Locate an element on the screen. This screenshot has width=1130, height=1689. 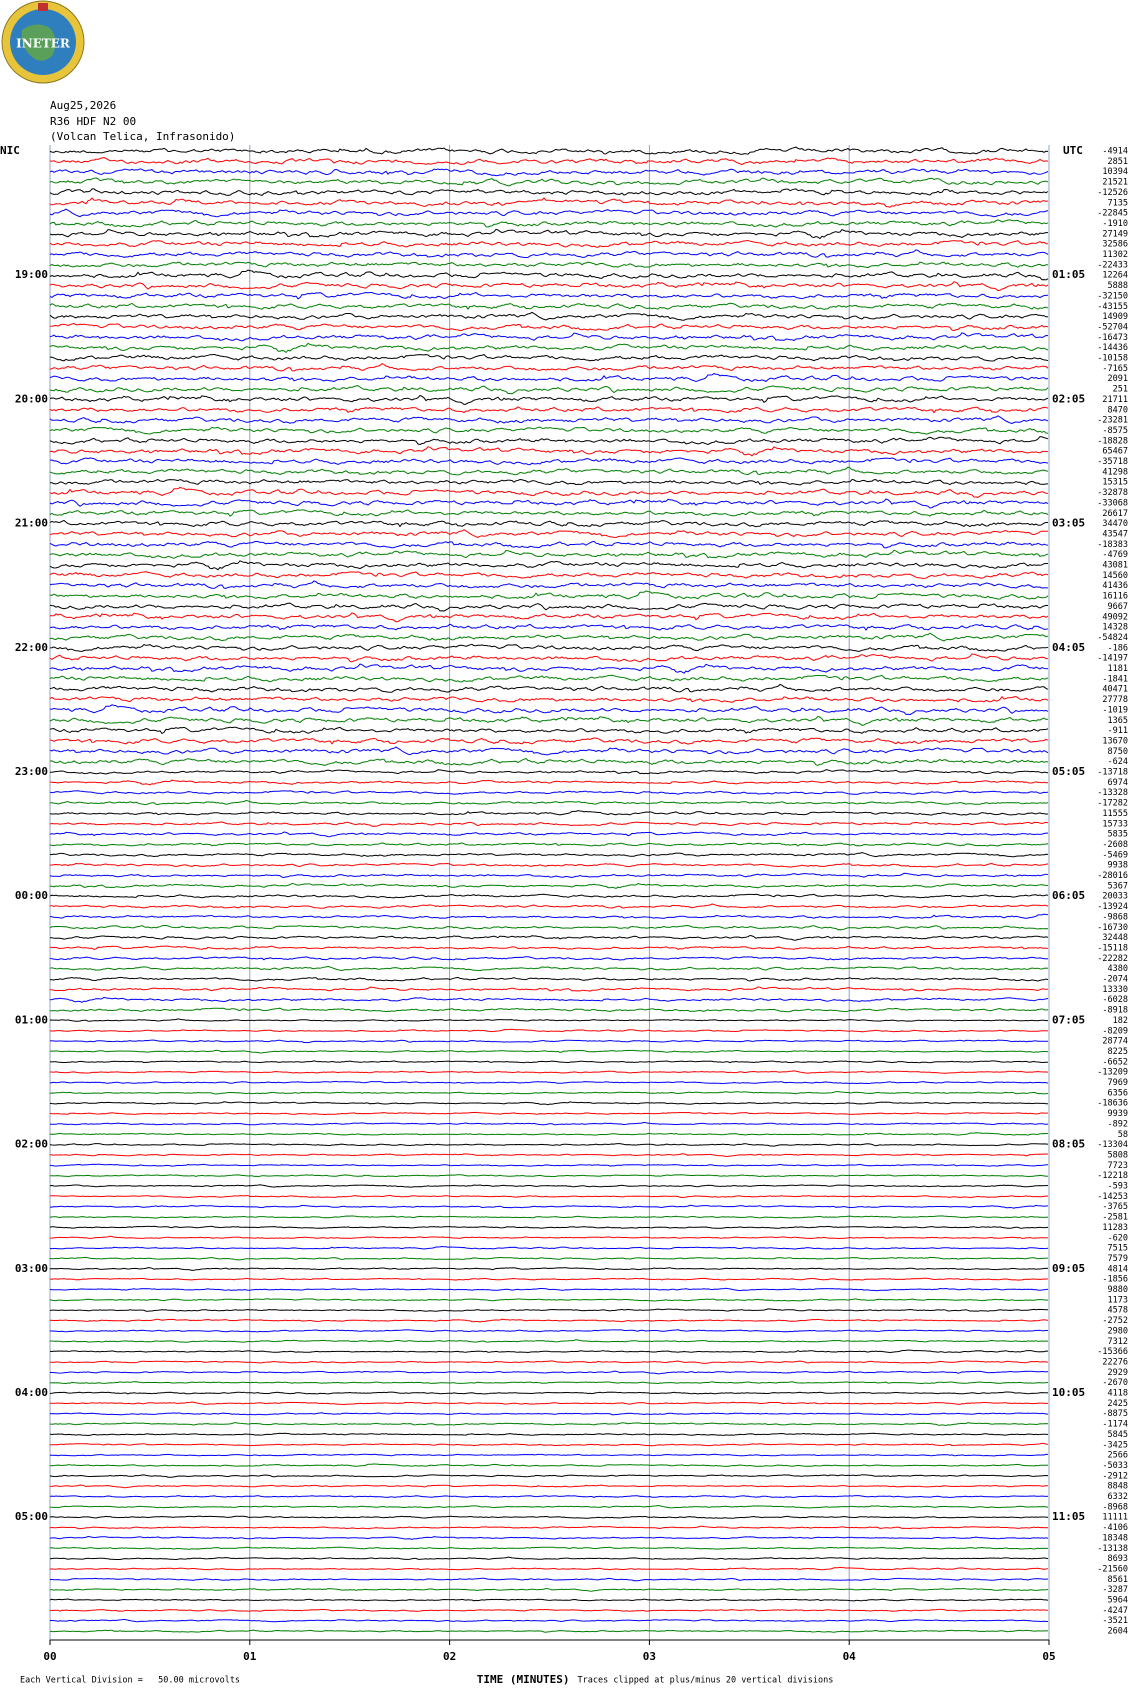
trace-offset-label: -892 is located at coordinates (1118, 1124).